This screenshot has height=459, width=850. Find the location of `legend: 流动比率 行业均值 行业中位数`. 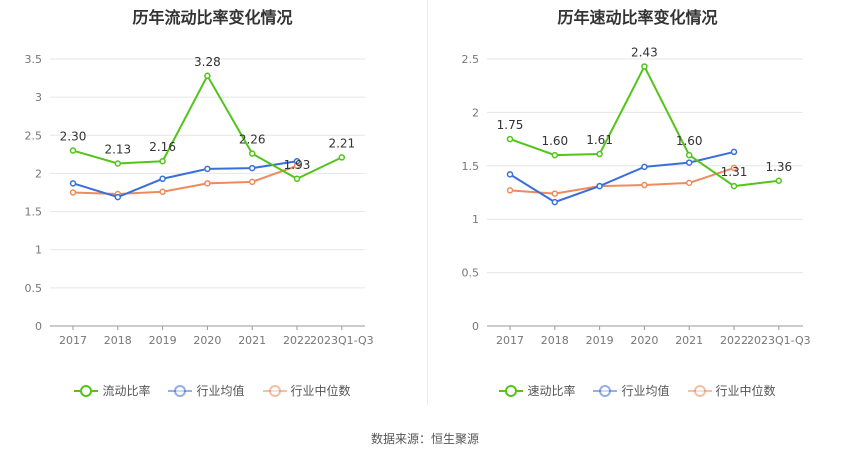

legend: 流动比率 行业均值 行业中位数 is located at coordinates (212, 390).